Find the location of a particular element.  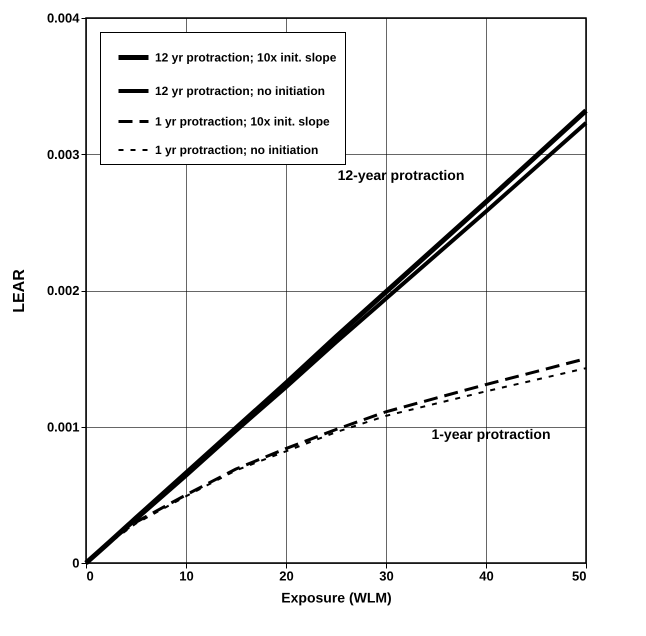

x-tick-label: 20 is located at coordinates (286, 576).